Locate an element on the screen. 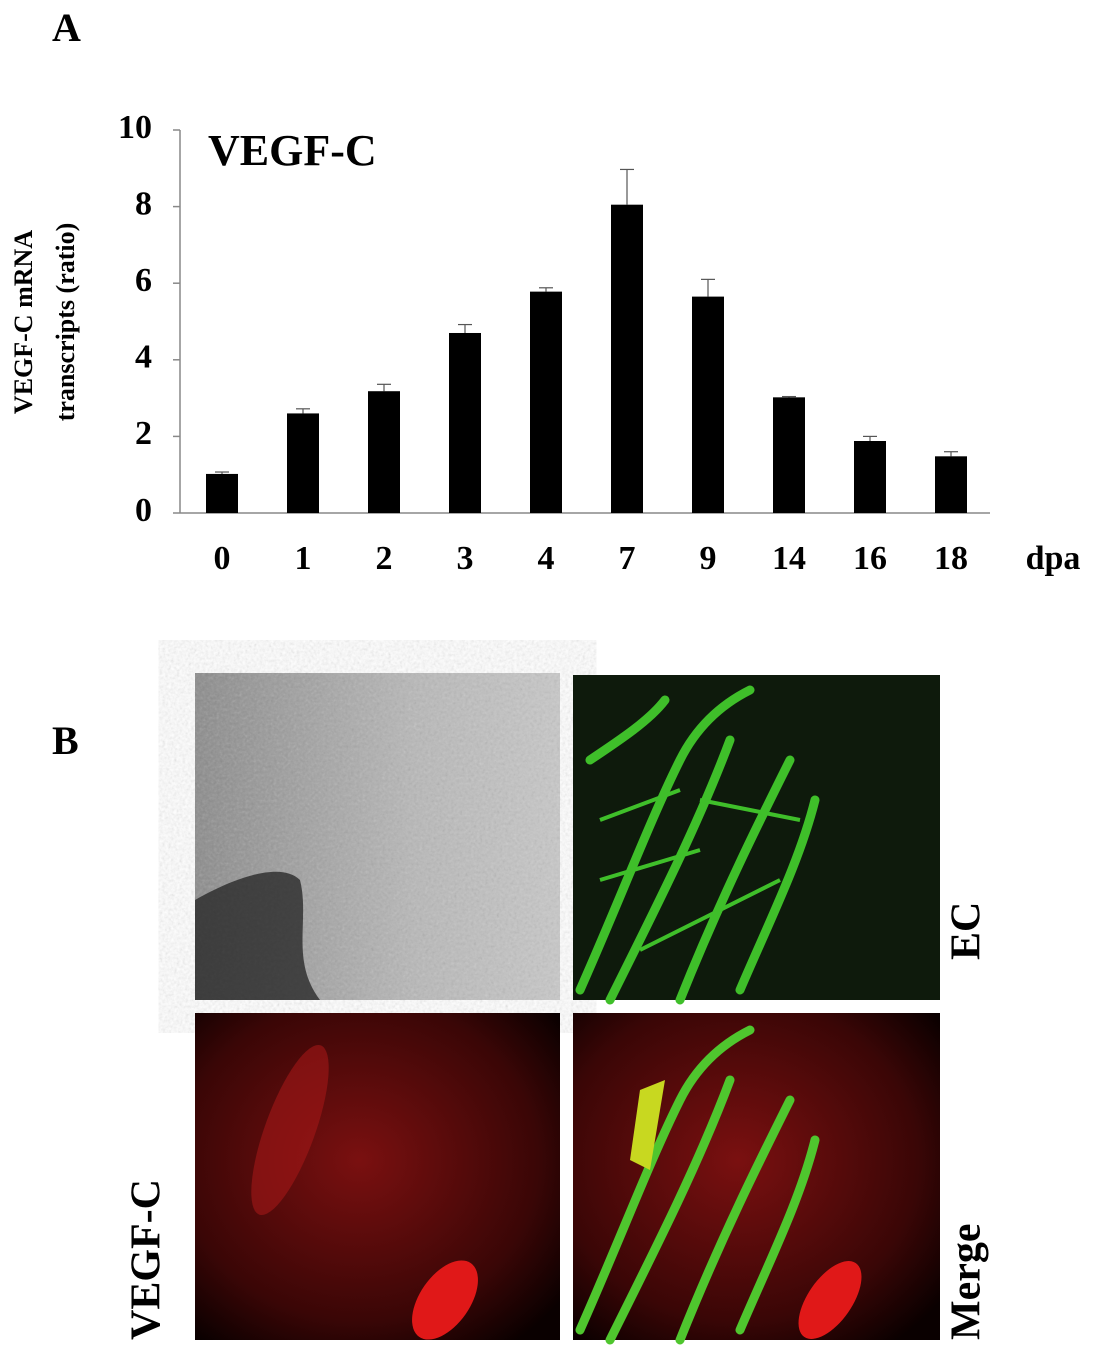 This screenshot has width=1096, height=1350. merge-image is located at coordinates (756, 1179).